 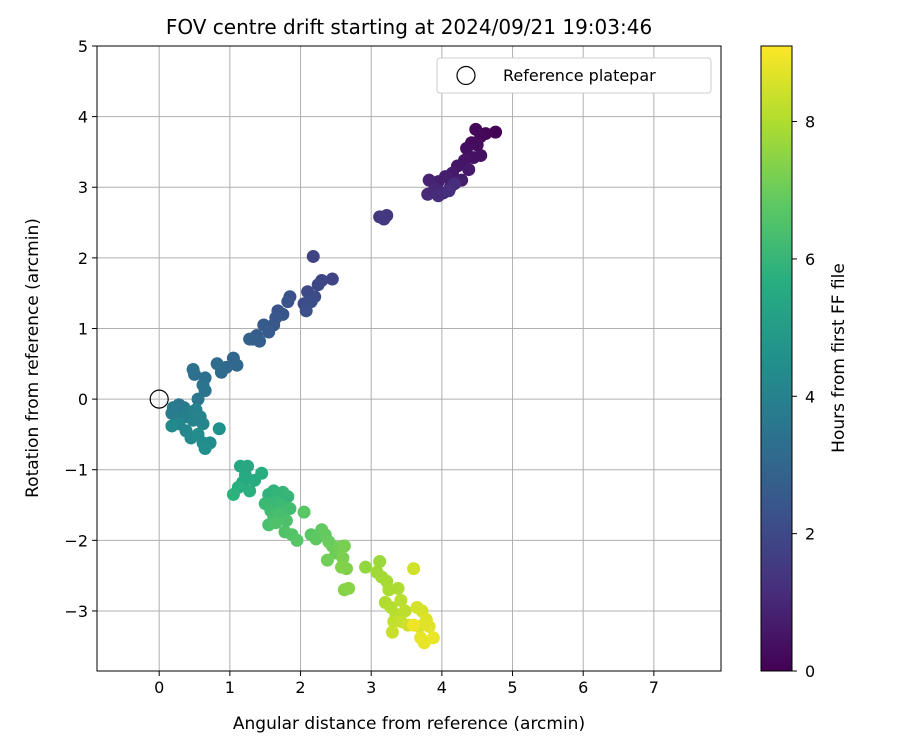 I want to click on y-axis-ticks: −3 −2 −1 0 1 2 3 4 5, so click(x=80, y=329).